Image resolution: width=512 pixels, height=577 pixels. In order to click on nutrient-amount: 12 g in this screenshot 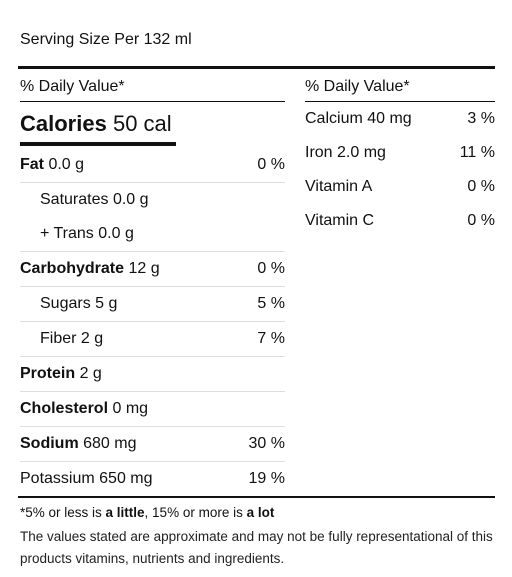, I will do `click(144, 268)`.